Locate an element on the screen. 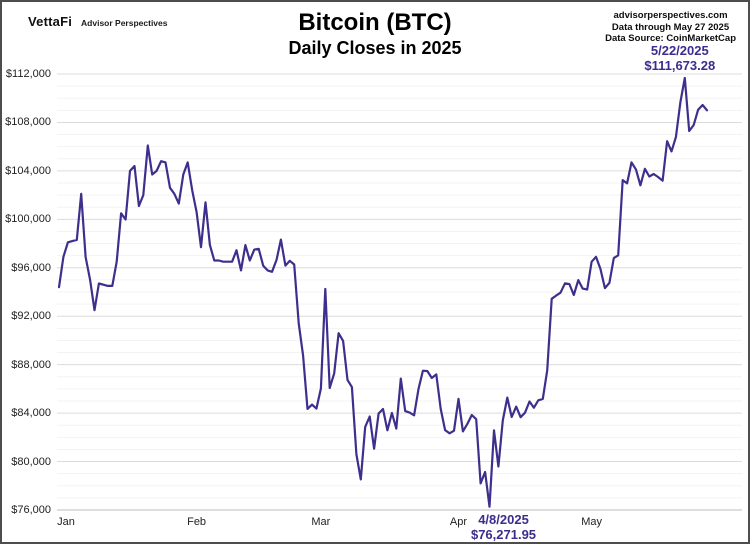 This screenshot has height=544, width=750. y-axis-tick-label: $100,000 is located at coordinates (28, 219).